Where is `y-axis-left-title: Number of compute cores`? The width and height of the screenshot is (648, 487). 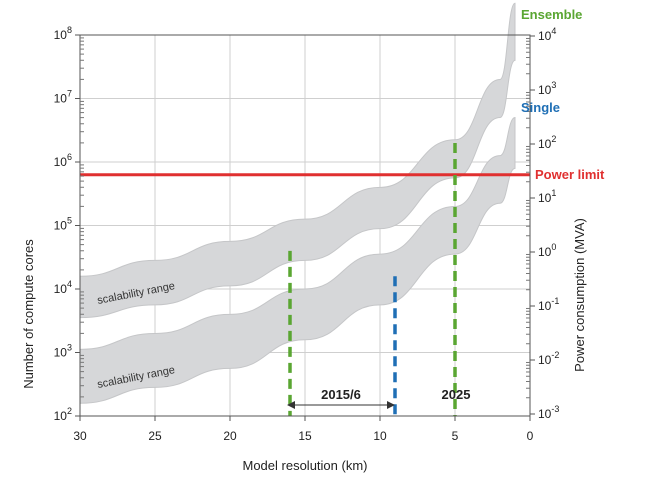
y-axis-left-title: Number of compute cores is located at coordinates (28, 314).